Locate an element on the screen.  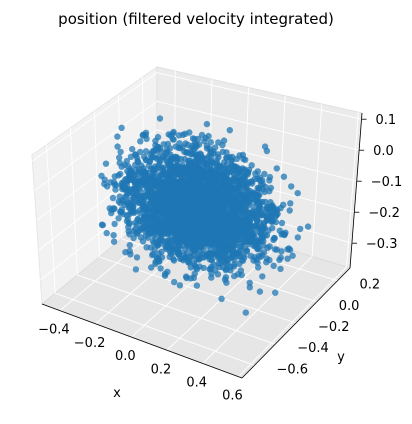
z-tick-label: −0.2 is located at coordinates (384, 213).